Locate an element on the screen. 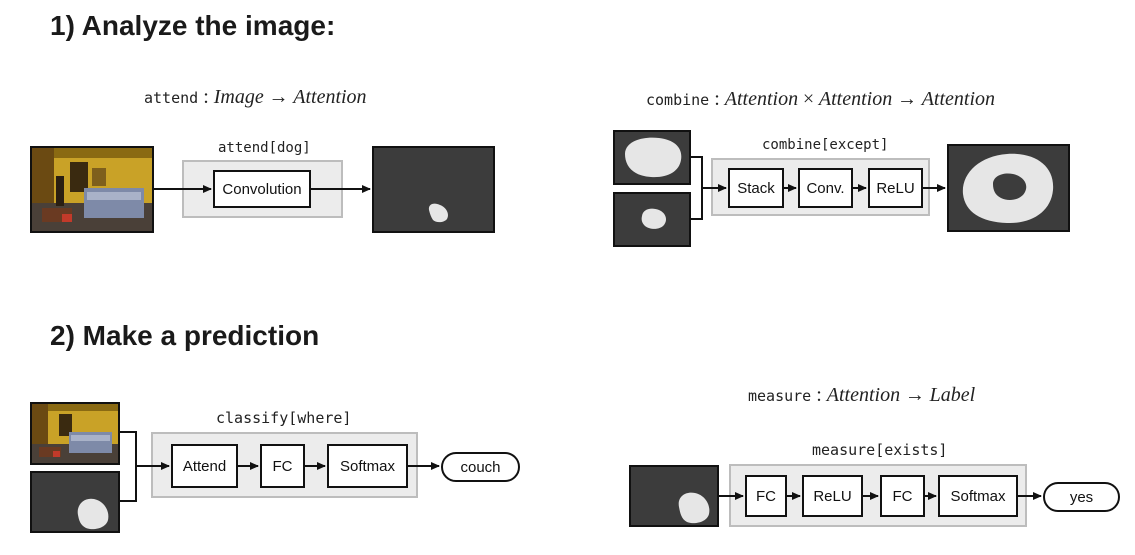 This screenshot has width=1135, height=555. attend-sig-out: Attention is located at coordinates (330, 97).